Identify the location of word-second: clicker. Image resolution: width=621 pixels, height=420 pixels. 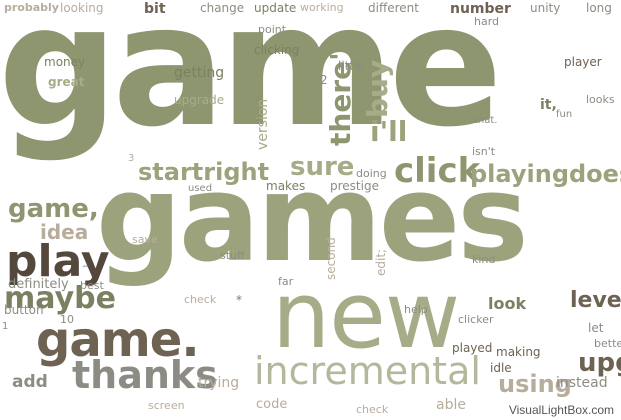
(476, 319).